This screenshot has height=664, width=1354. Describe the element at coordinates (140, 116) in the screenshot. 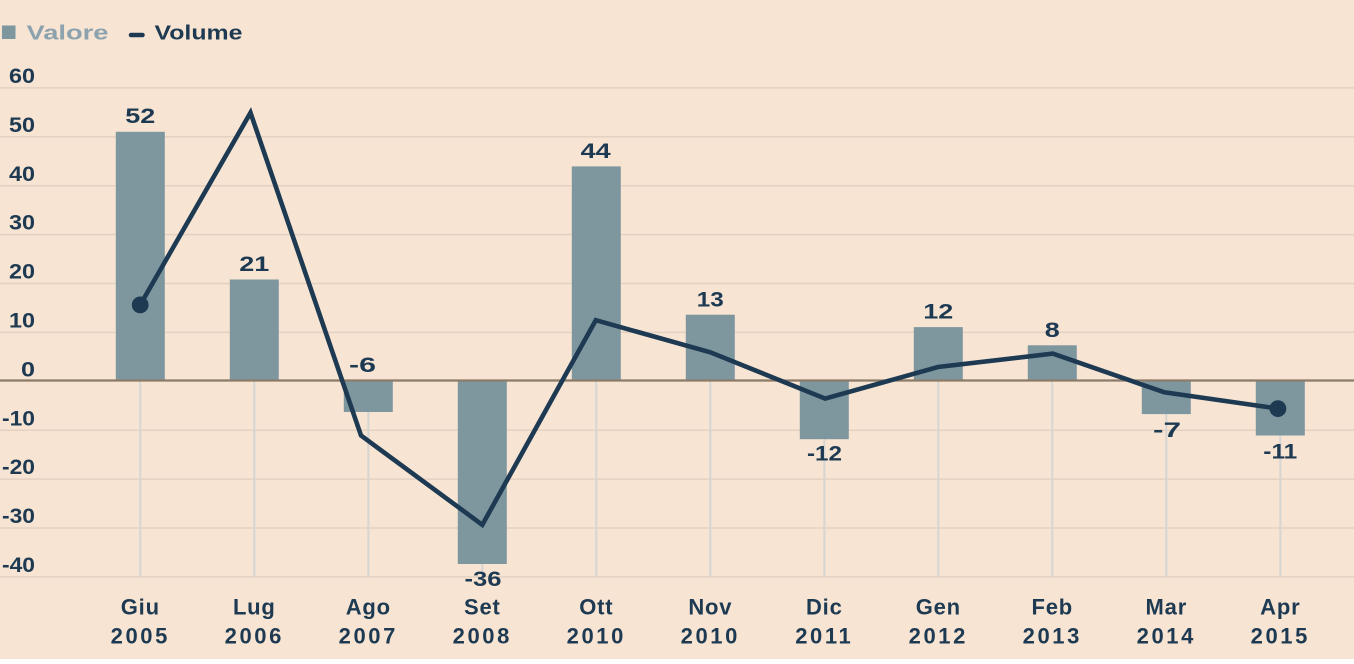

I see `svg-text: 52` at that location.